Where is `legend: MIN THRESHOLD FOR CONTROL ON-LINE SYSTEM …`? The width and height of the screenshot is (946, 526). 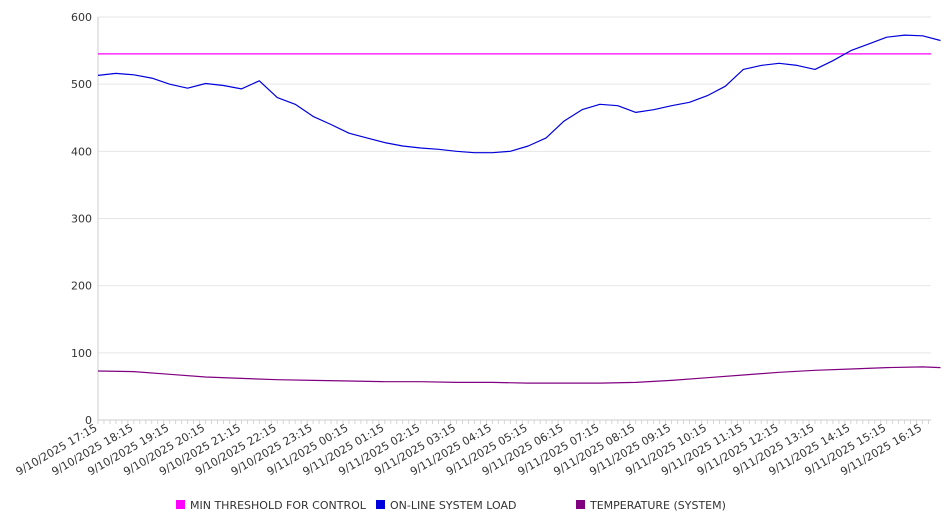 legend: MIN THRESHOLD FOR CONTROL ON-LINE SYSTEM … is located at coordinates (451, 505).